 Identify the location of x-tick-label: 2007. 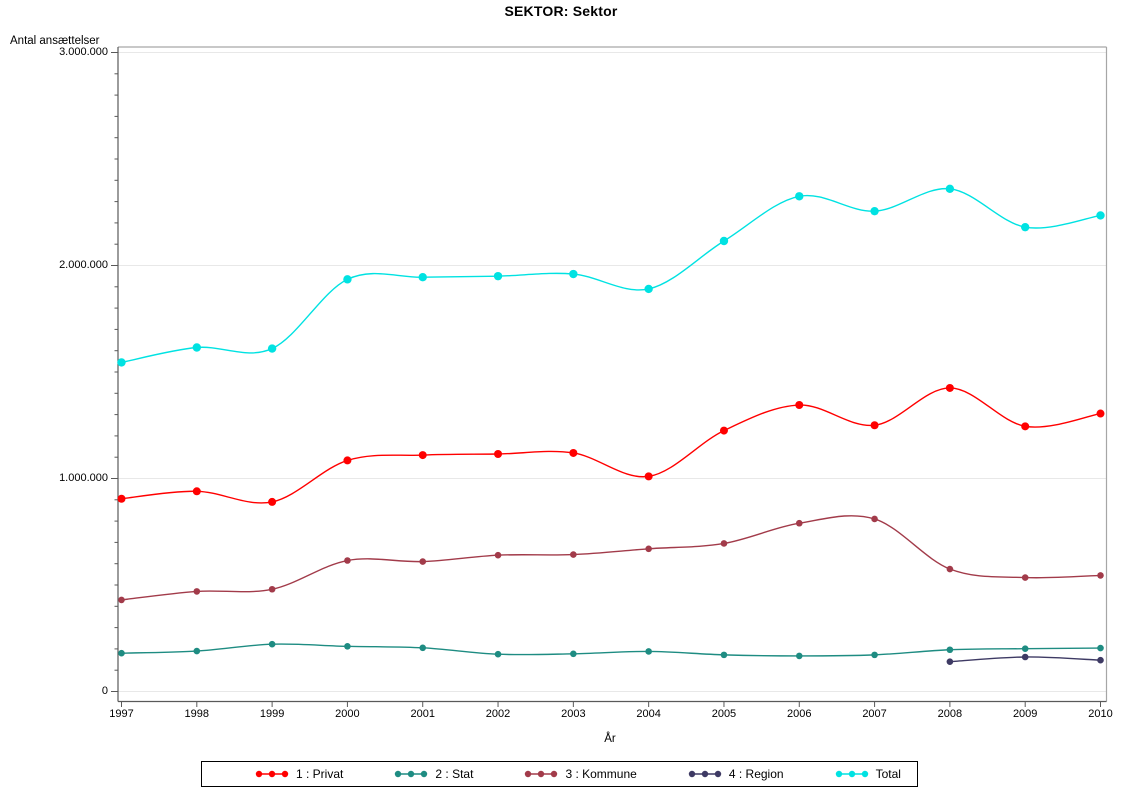
(874, 714).